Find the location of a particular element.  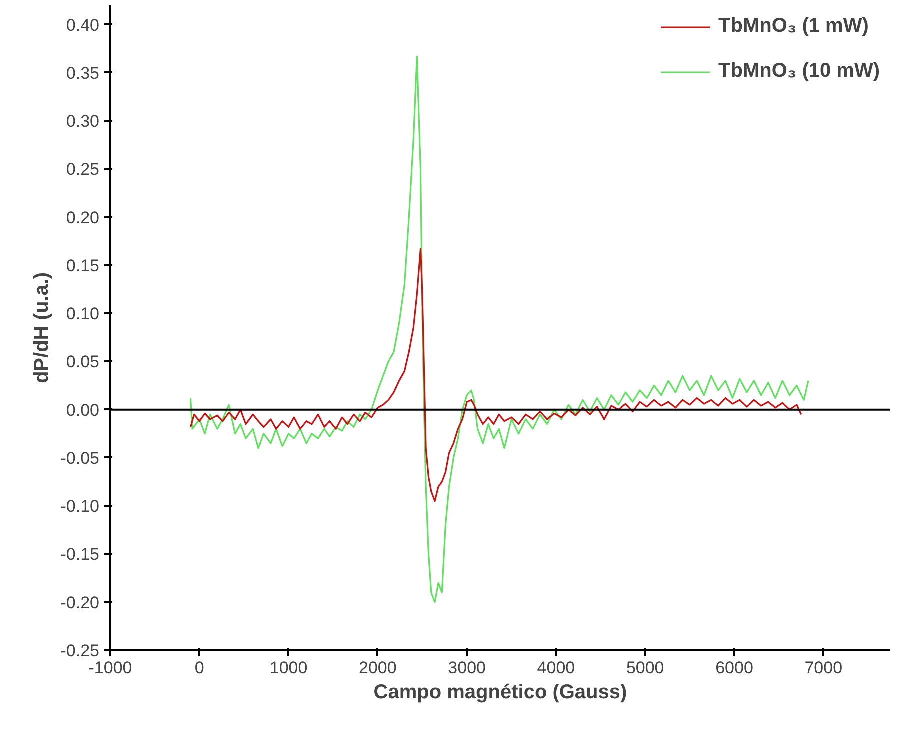

y-tick-label: -0.20 is located at coordinates (80, 602).